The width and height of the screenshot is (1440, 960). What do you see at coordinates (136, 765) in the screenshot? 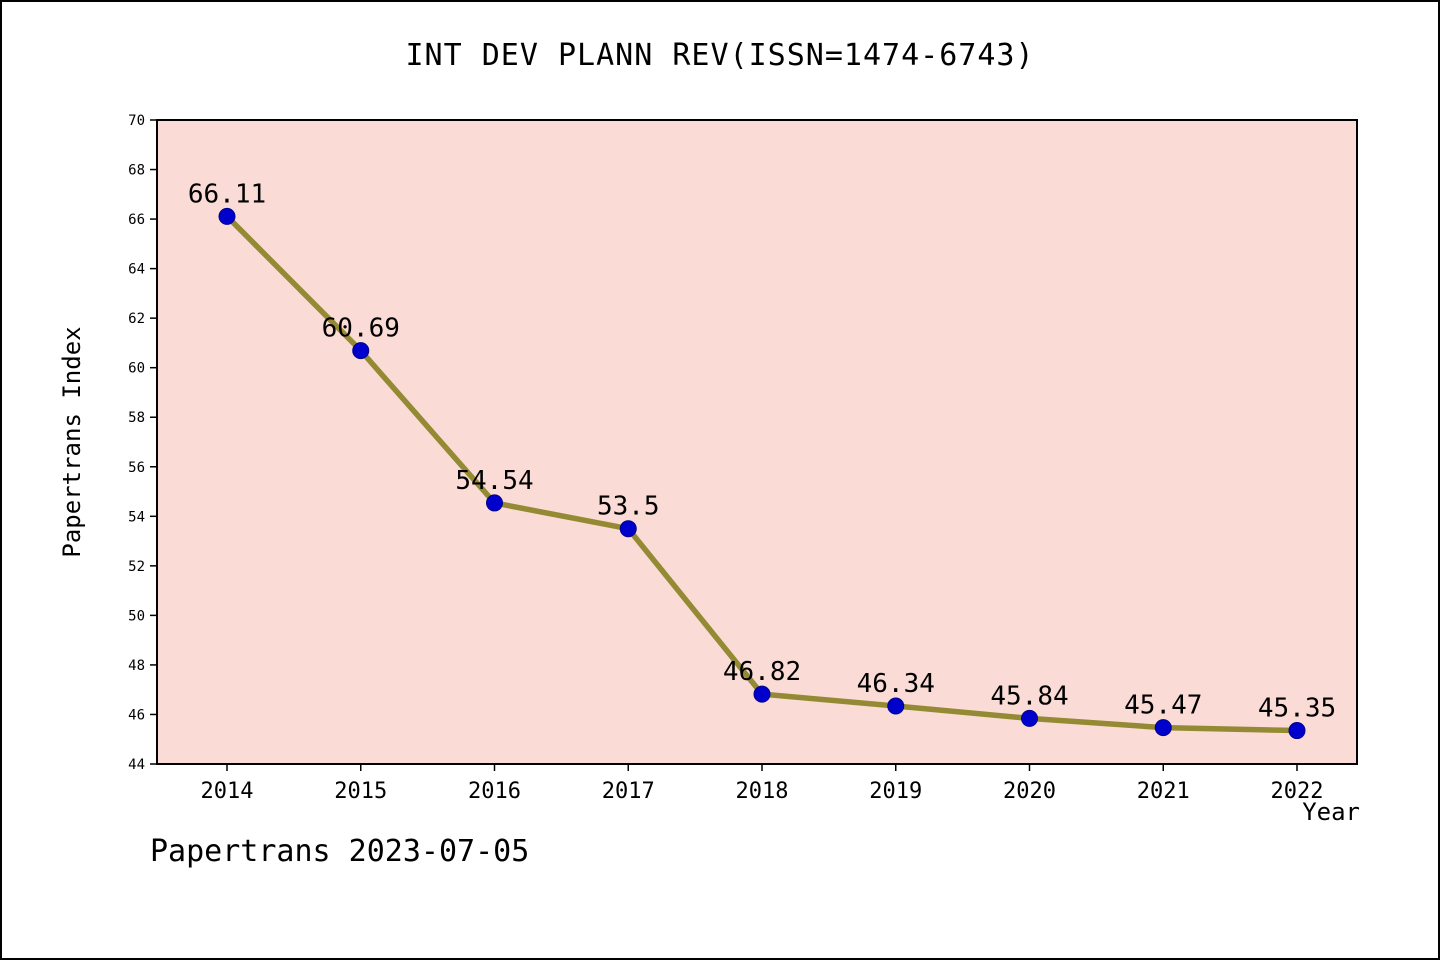
I see `y-tick-label: 44` at bounding box center [136, 765].